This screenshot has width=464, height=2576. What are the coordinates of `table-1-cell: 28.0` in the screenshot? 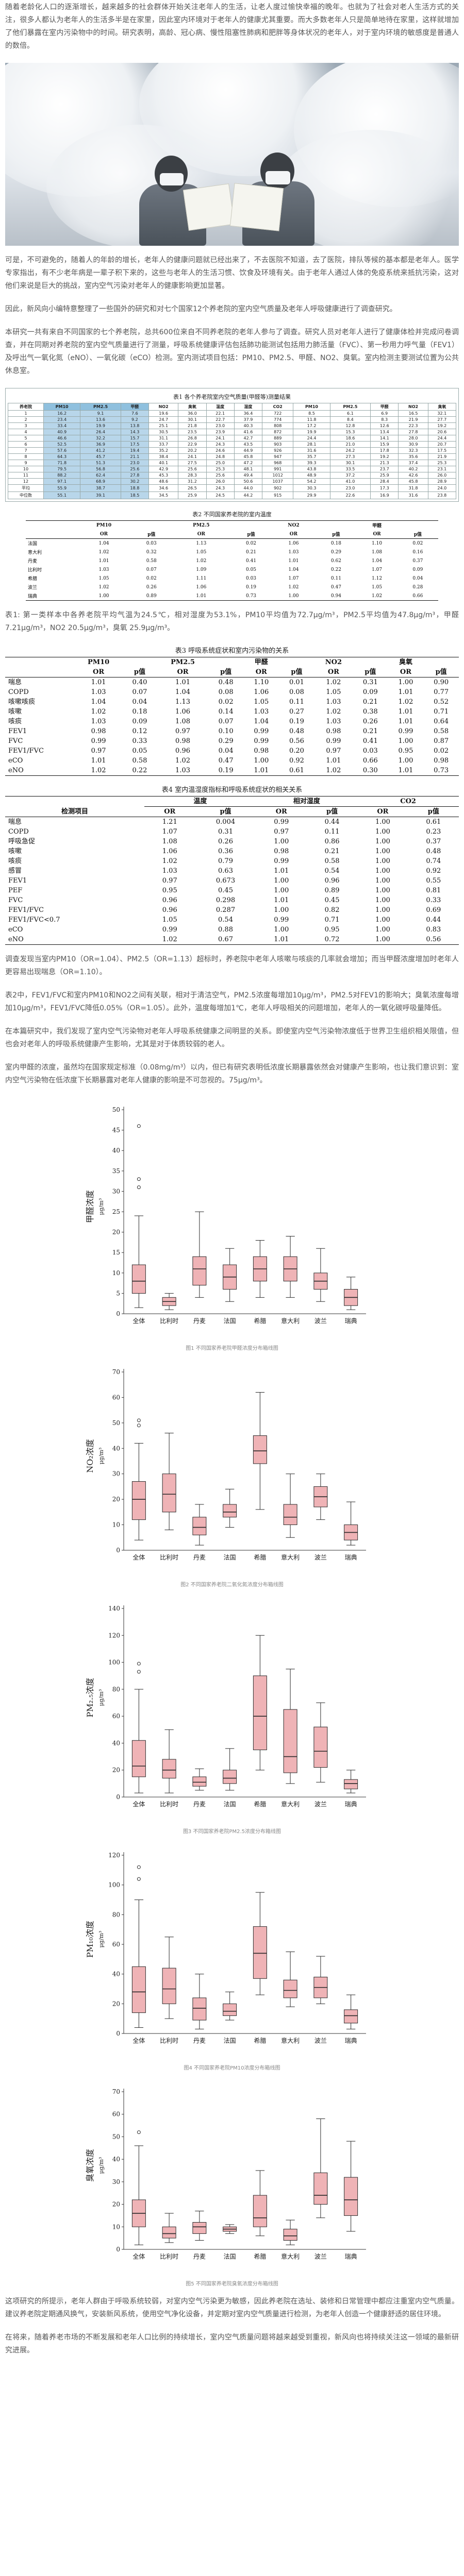 It's located at (413, 438).